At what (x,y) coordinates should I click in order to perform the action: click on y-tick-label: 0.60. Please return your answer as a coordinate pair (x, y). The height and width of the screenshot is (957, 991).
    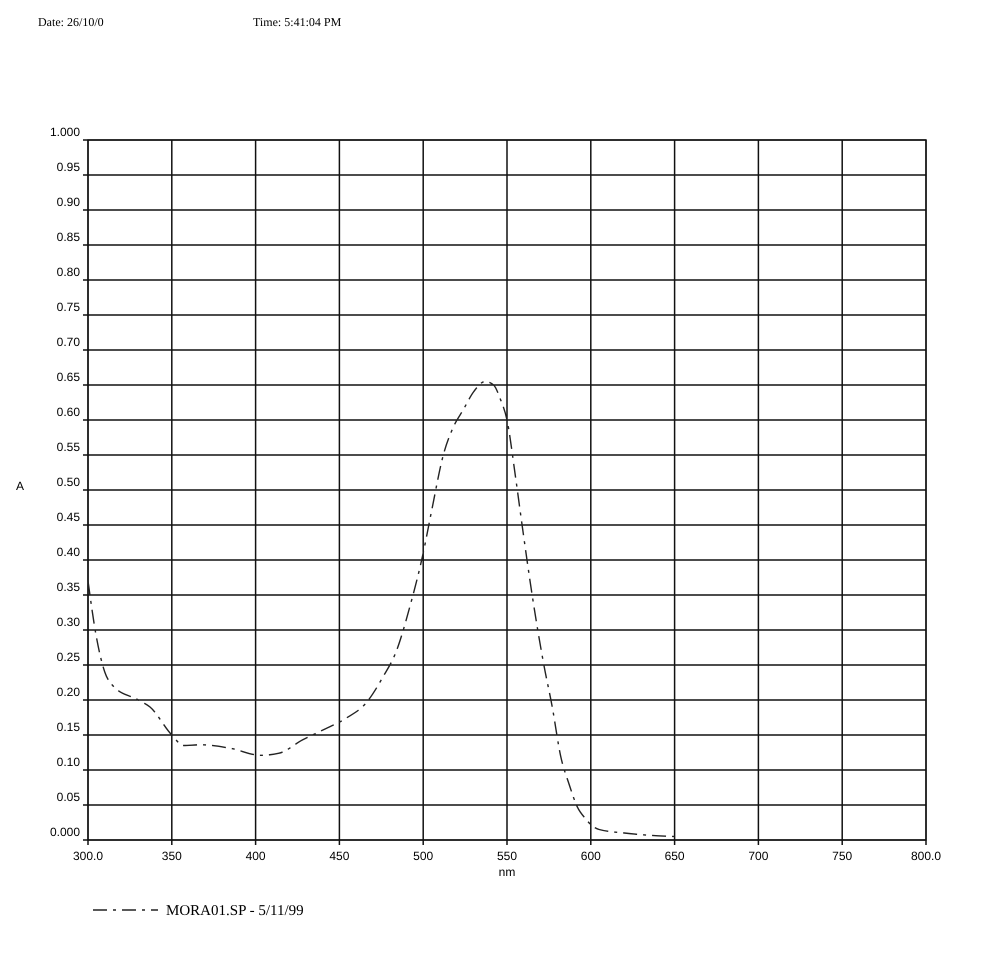
    Looking at the image, I should click on (68, 412).